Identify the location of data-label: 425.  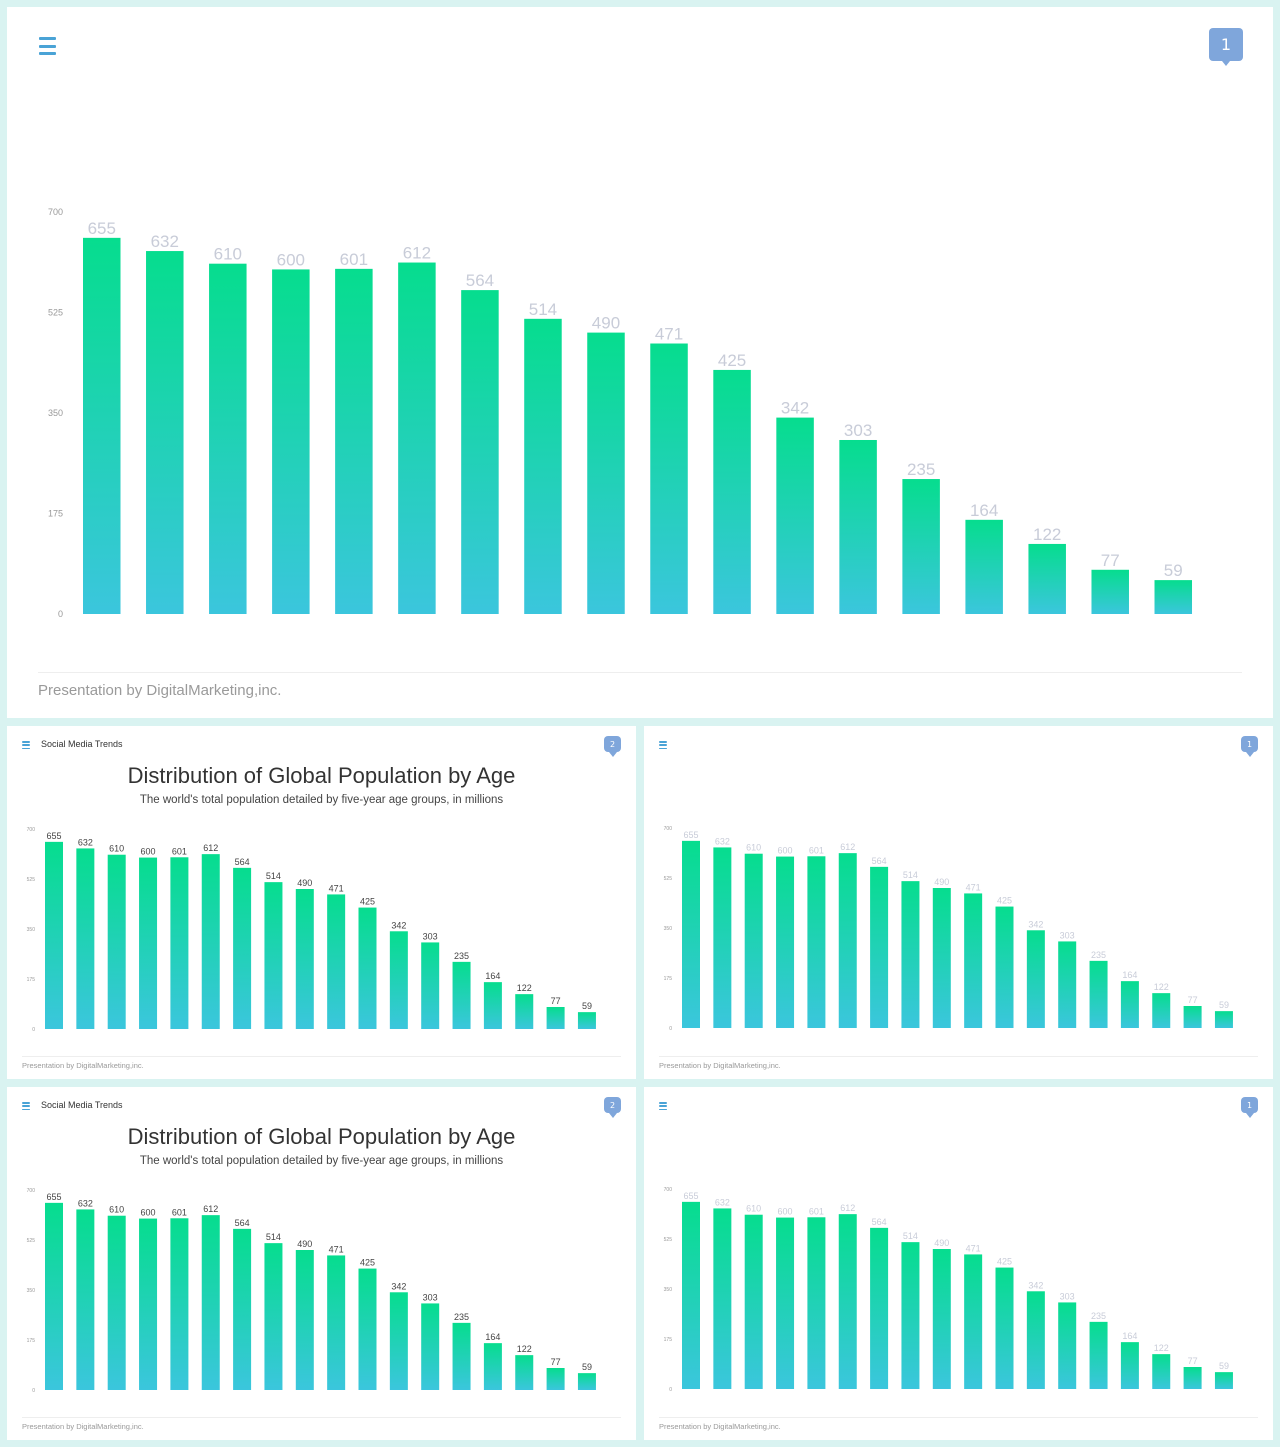
(732, 360).